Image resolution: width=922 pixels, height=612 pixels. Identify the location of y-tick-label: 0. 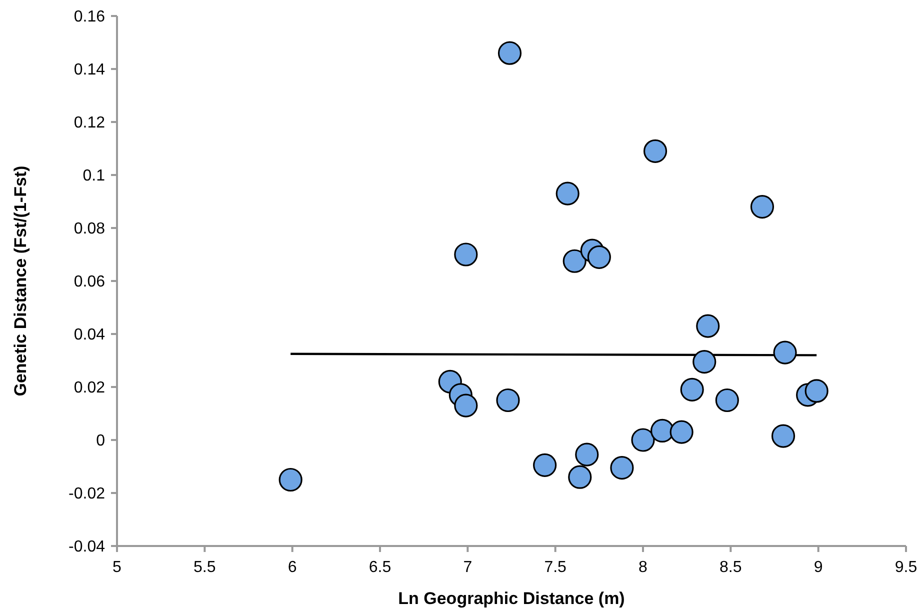
(101, 441).